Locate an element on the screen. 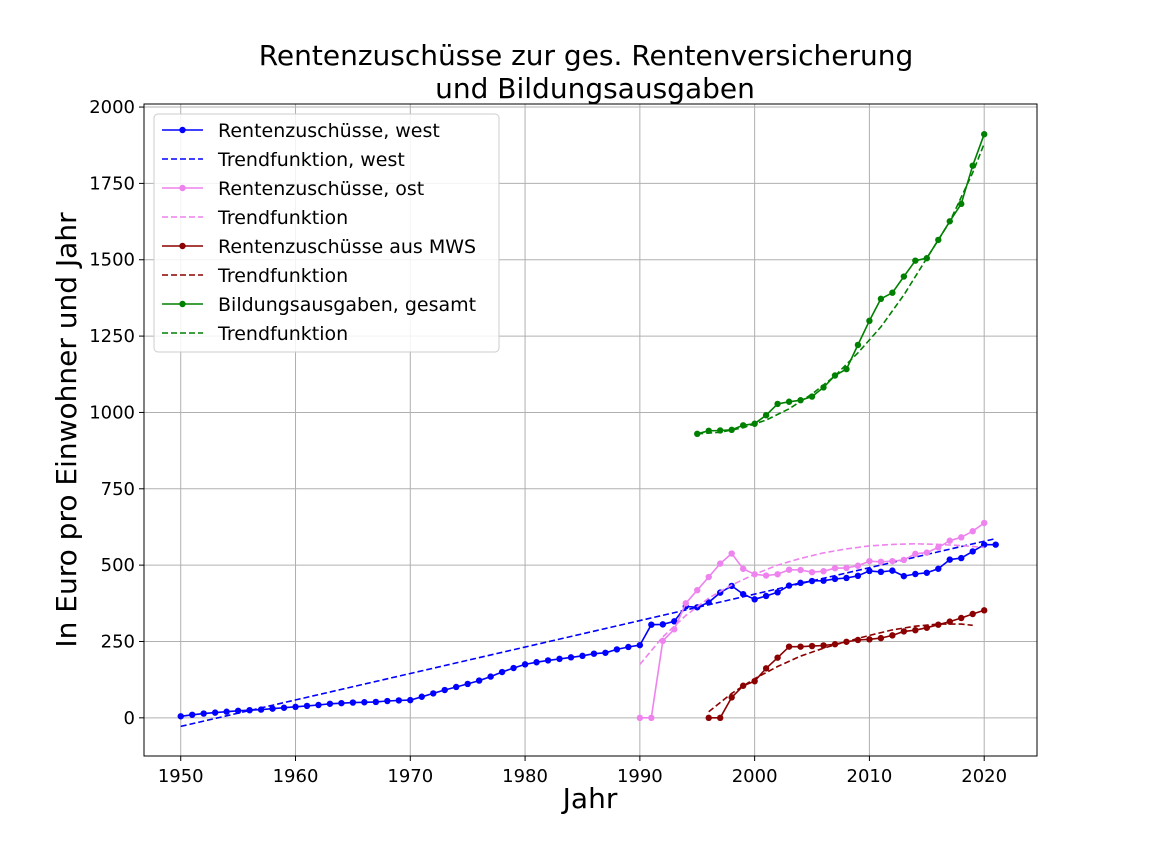 This screenshot has width=1152, height=868. legend-label: Trendfunktion, west is located at coordinates (311, 160).